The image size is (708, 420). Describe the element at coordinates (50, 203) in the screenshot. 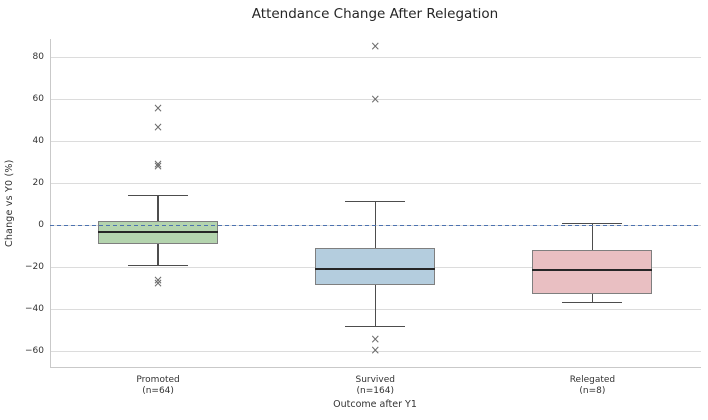

I see `left-spine` at that location.